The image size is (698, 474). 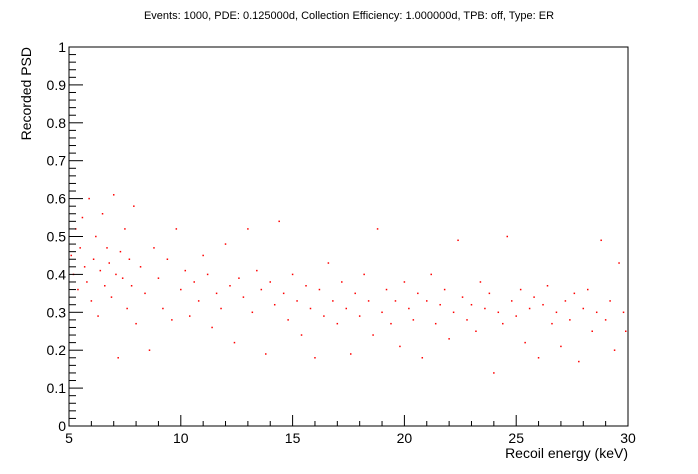 What do you see at coordinates (26, 93) in the screenshot?
I see `y-axis-label: Recorded PSD` at bounding box center [26, 93].